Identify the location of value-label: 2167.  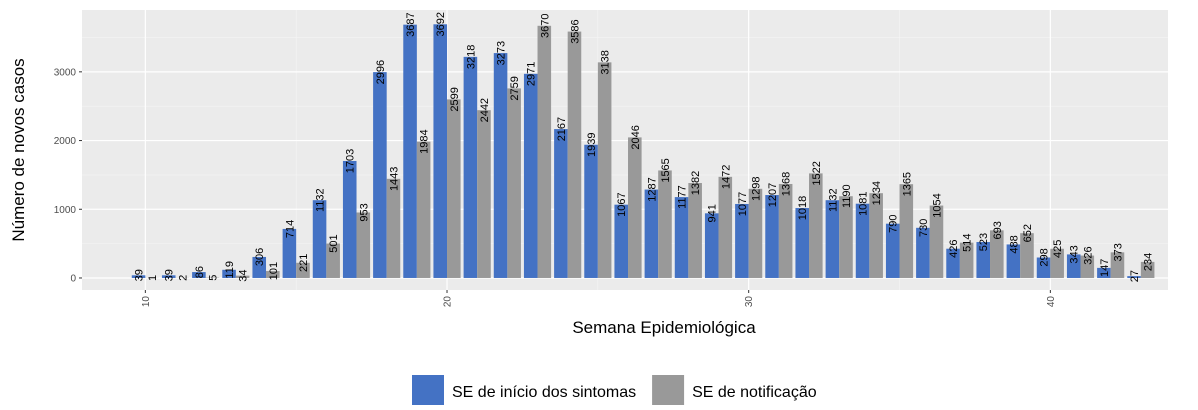
(562, 129).